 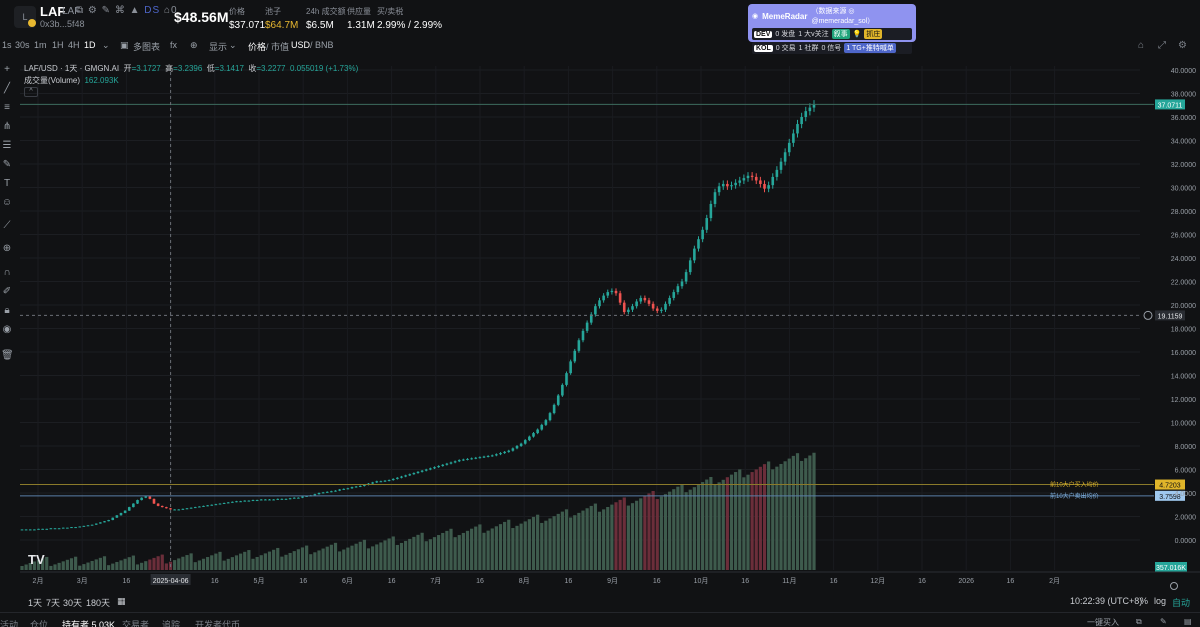 What do you see at coordinates (152, 10) in the screenshot?
I see `ds-link: DS` at bounding box center [152, 10].